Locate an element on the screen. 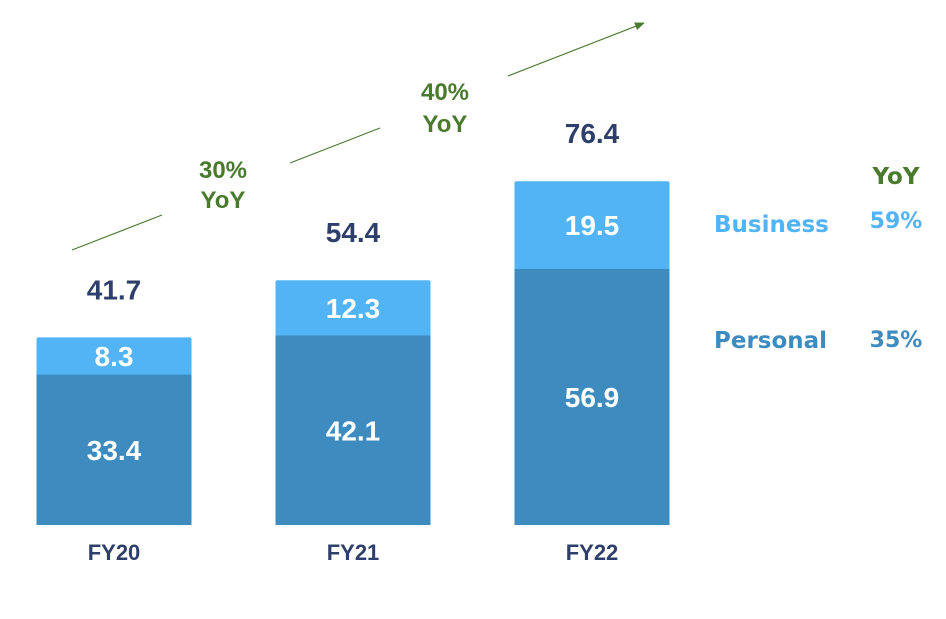 The height and width of the screenshot is (619, 946). legend-business-label: Business is located at coordinates (771, 225).